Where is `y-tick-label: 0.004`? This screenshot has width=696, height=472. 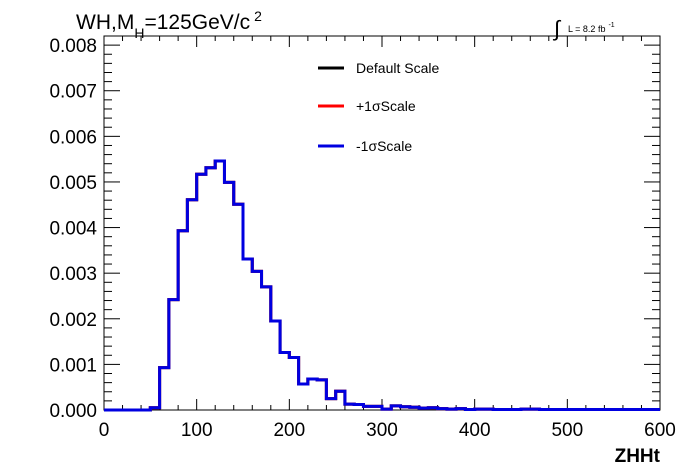
y-tick-label: 0.004 is located at coordinates (73, 229).